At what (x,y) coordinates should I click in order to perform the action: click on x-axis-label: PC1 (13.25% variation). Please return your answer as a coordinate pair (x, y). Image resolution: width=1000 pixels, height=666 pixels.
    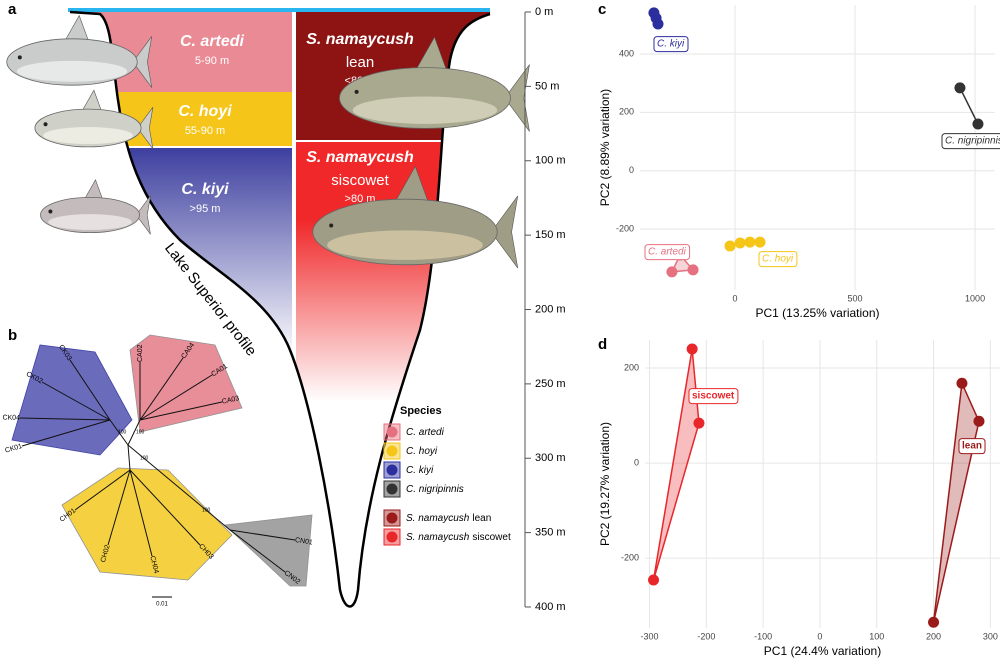
    Looking at the image, I should click on (817, 313).